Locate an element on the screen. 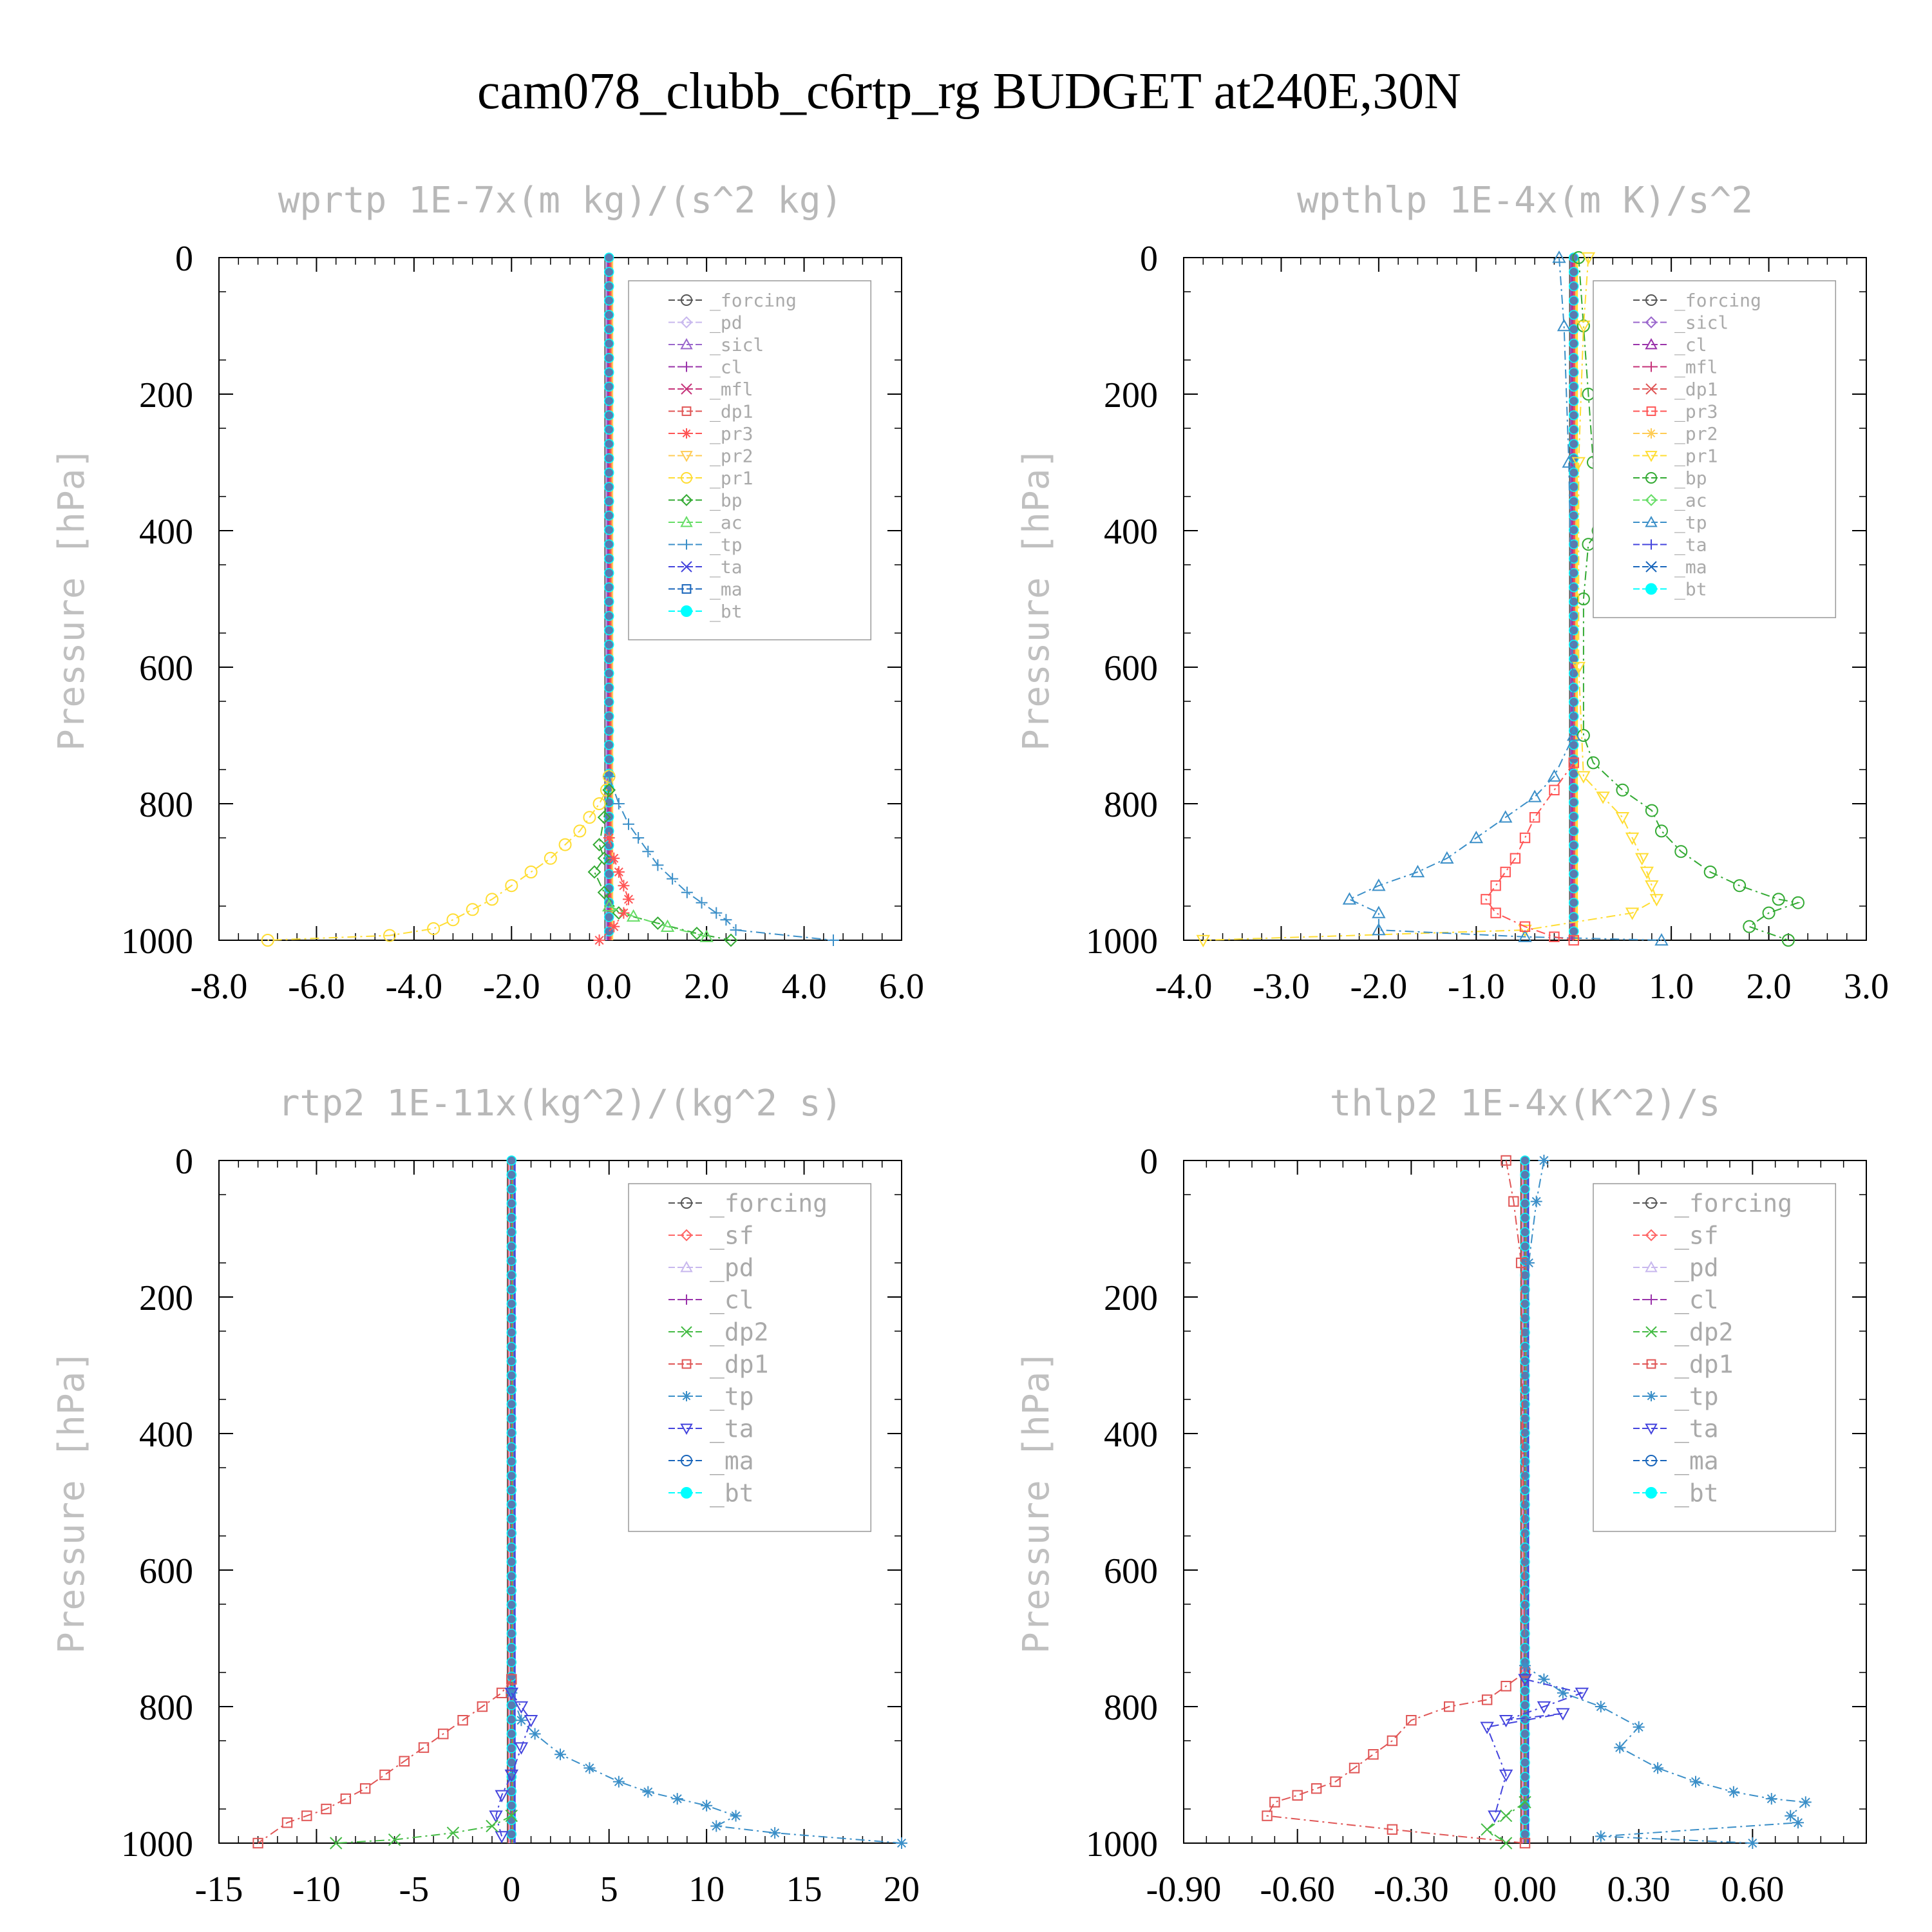  legend-entry-ta: _ta is located at coordinates (726, 567).